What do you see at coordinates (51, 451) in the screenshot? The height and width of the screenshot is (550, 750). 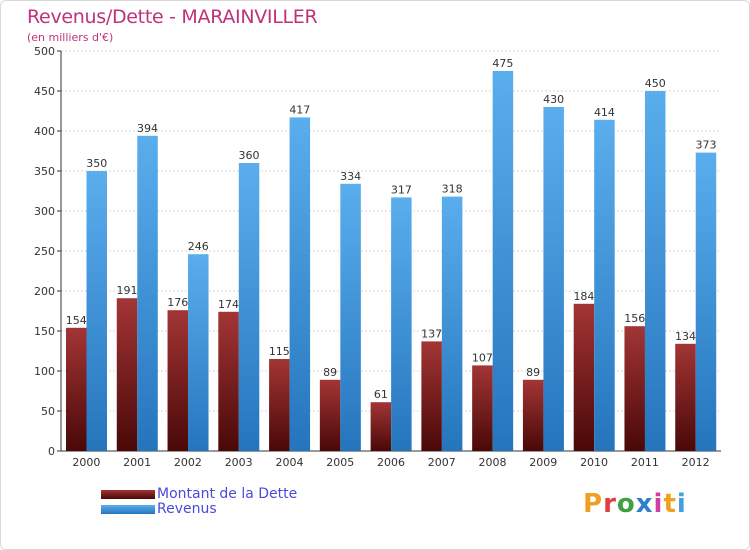 I see `y-tick-label: 0` at bounding box center [51, 451].